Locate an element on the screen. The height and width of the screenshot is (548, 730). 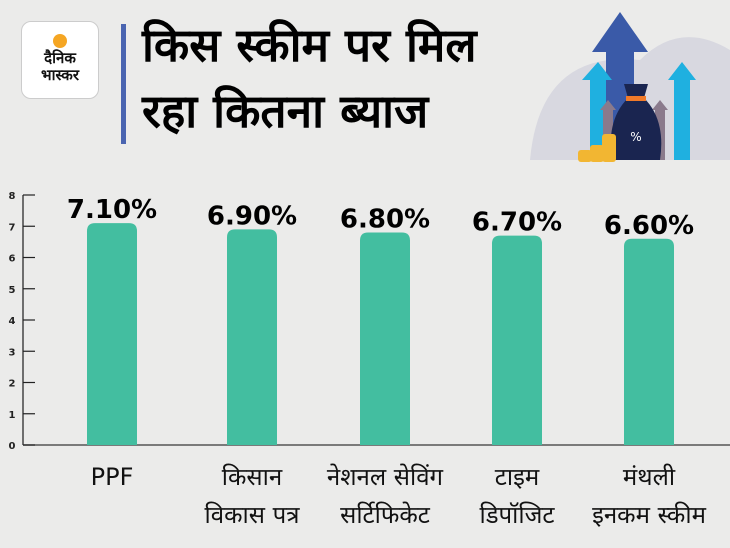
y-tick-label: 1 is located at coordinates (12, 415).